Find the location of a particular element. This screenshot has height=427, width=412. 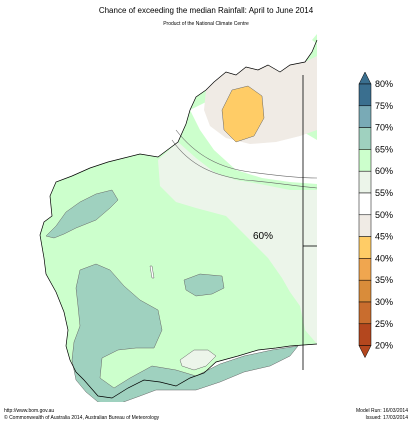

legend-arrow-up is located at coordinates (365, 78).